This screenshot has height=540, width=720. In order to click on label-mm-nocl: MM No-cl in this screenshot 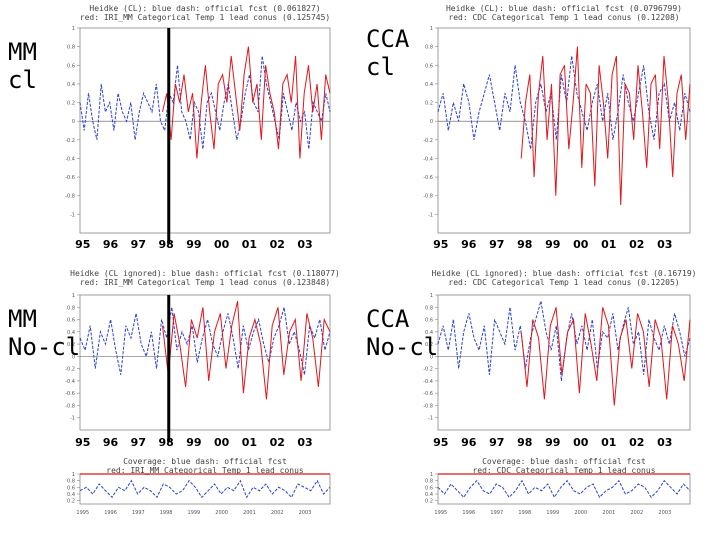, I will do `click(44, 333)`.